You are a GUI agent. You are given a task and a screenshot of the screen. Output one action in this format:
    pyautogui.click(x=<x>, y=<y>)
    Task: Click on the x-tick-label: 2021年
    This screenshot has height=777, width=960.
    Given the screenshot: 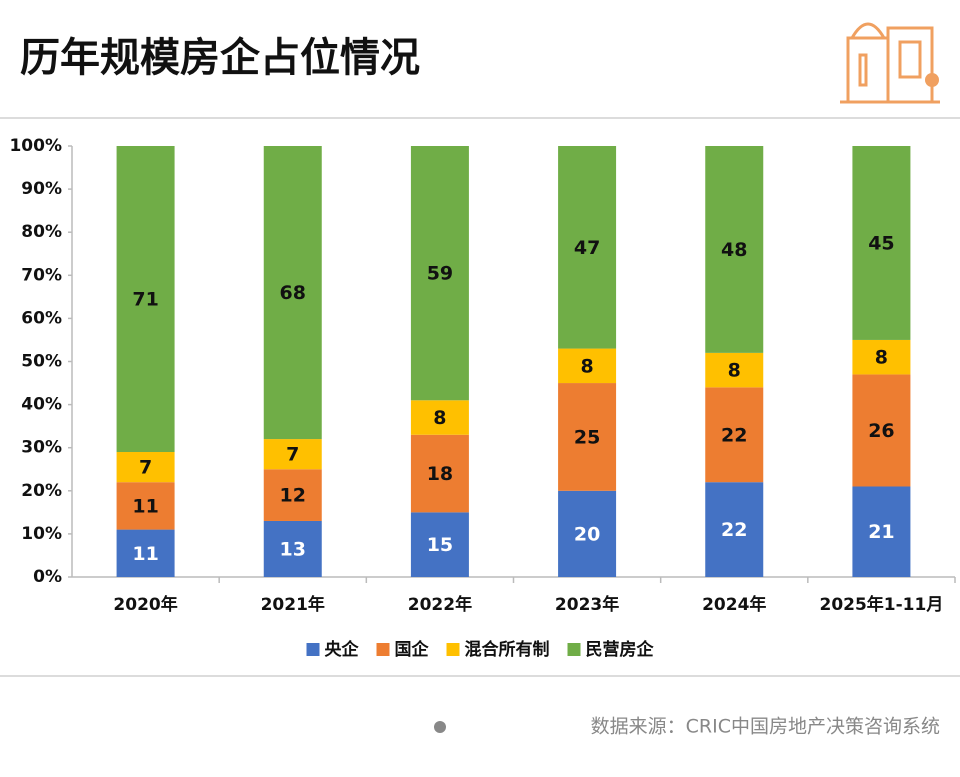 What is the action you would take?
    pyautogui.click(x=293, y=604)
    